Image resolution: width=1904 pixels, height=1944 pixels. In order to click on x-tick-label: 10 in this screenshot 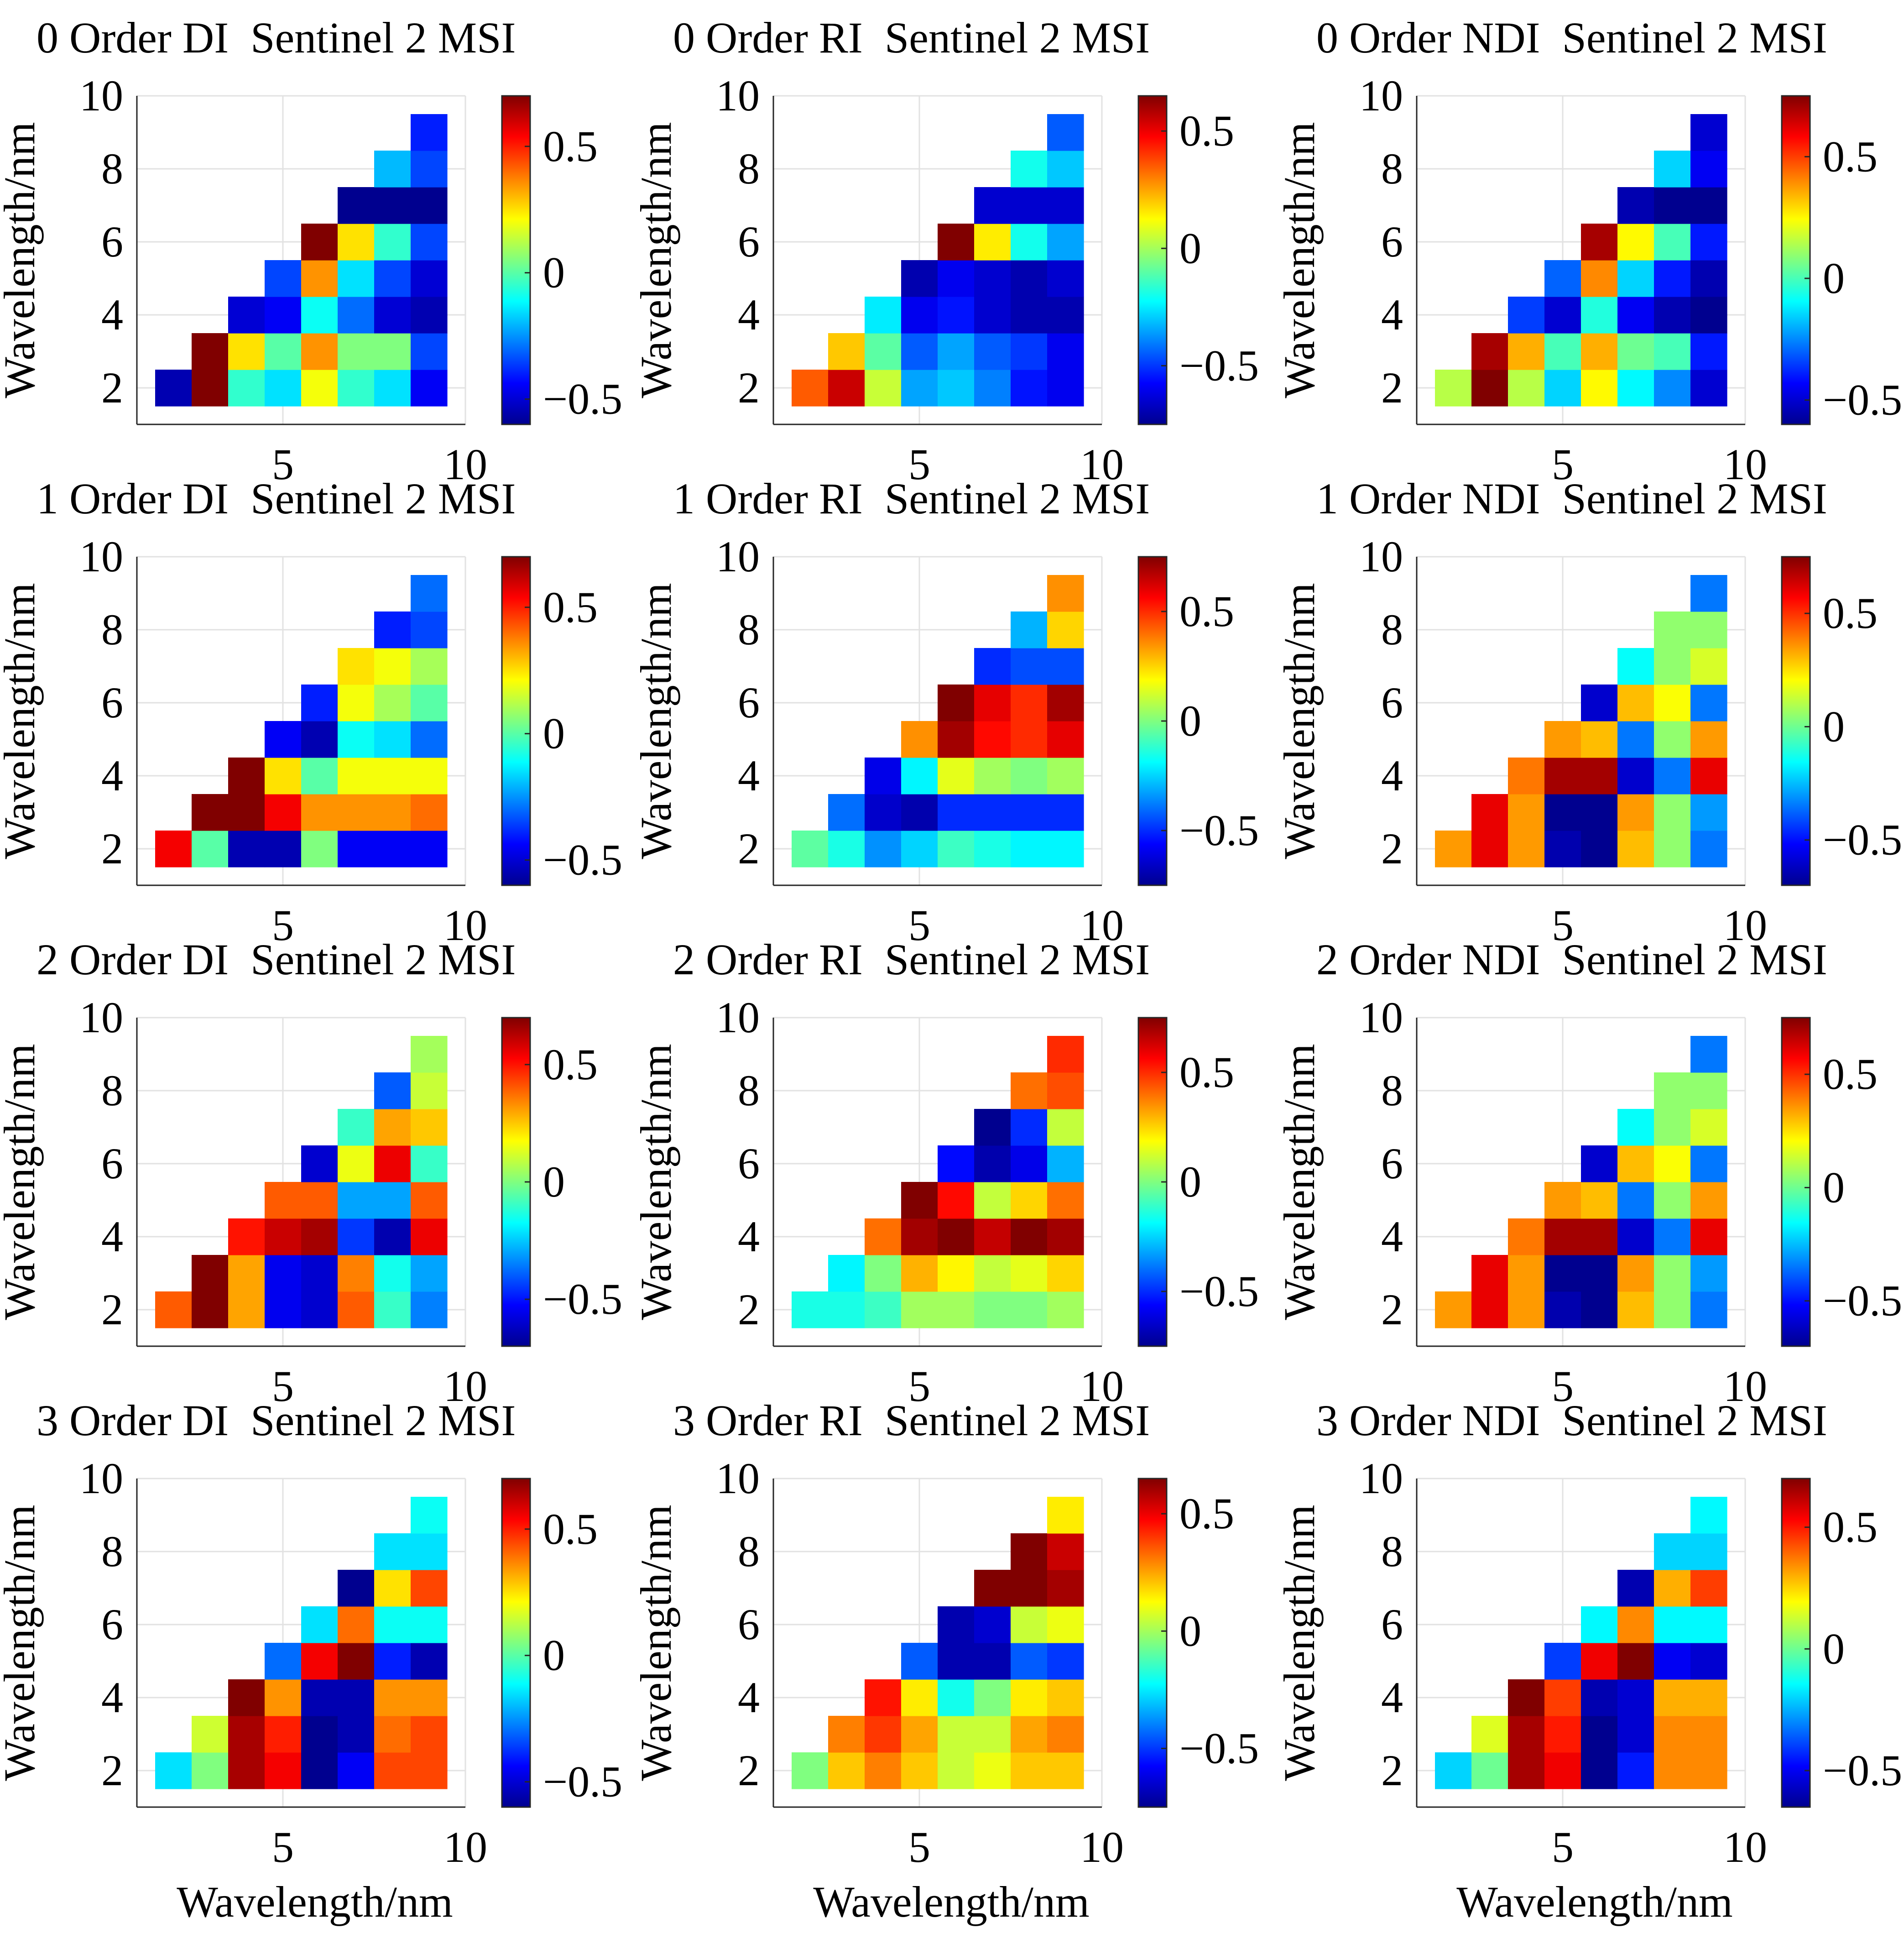, I will do `click(1102, 464)`.